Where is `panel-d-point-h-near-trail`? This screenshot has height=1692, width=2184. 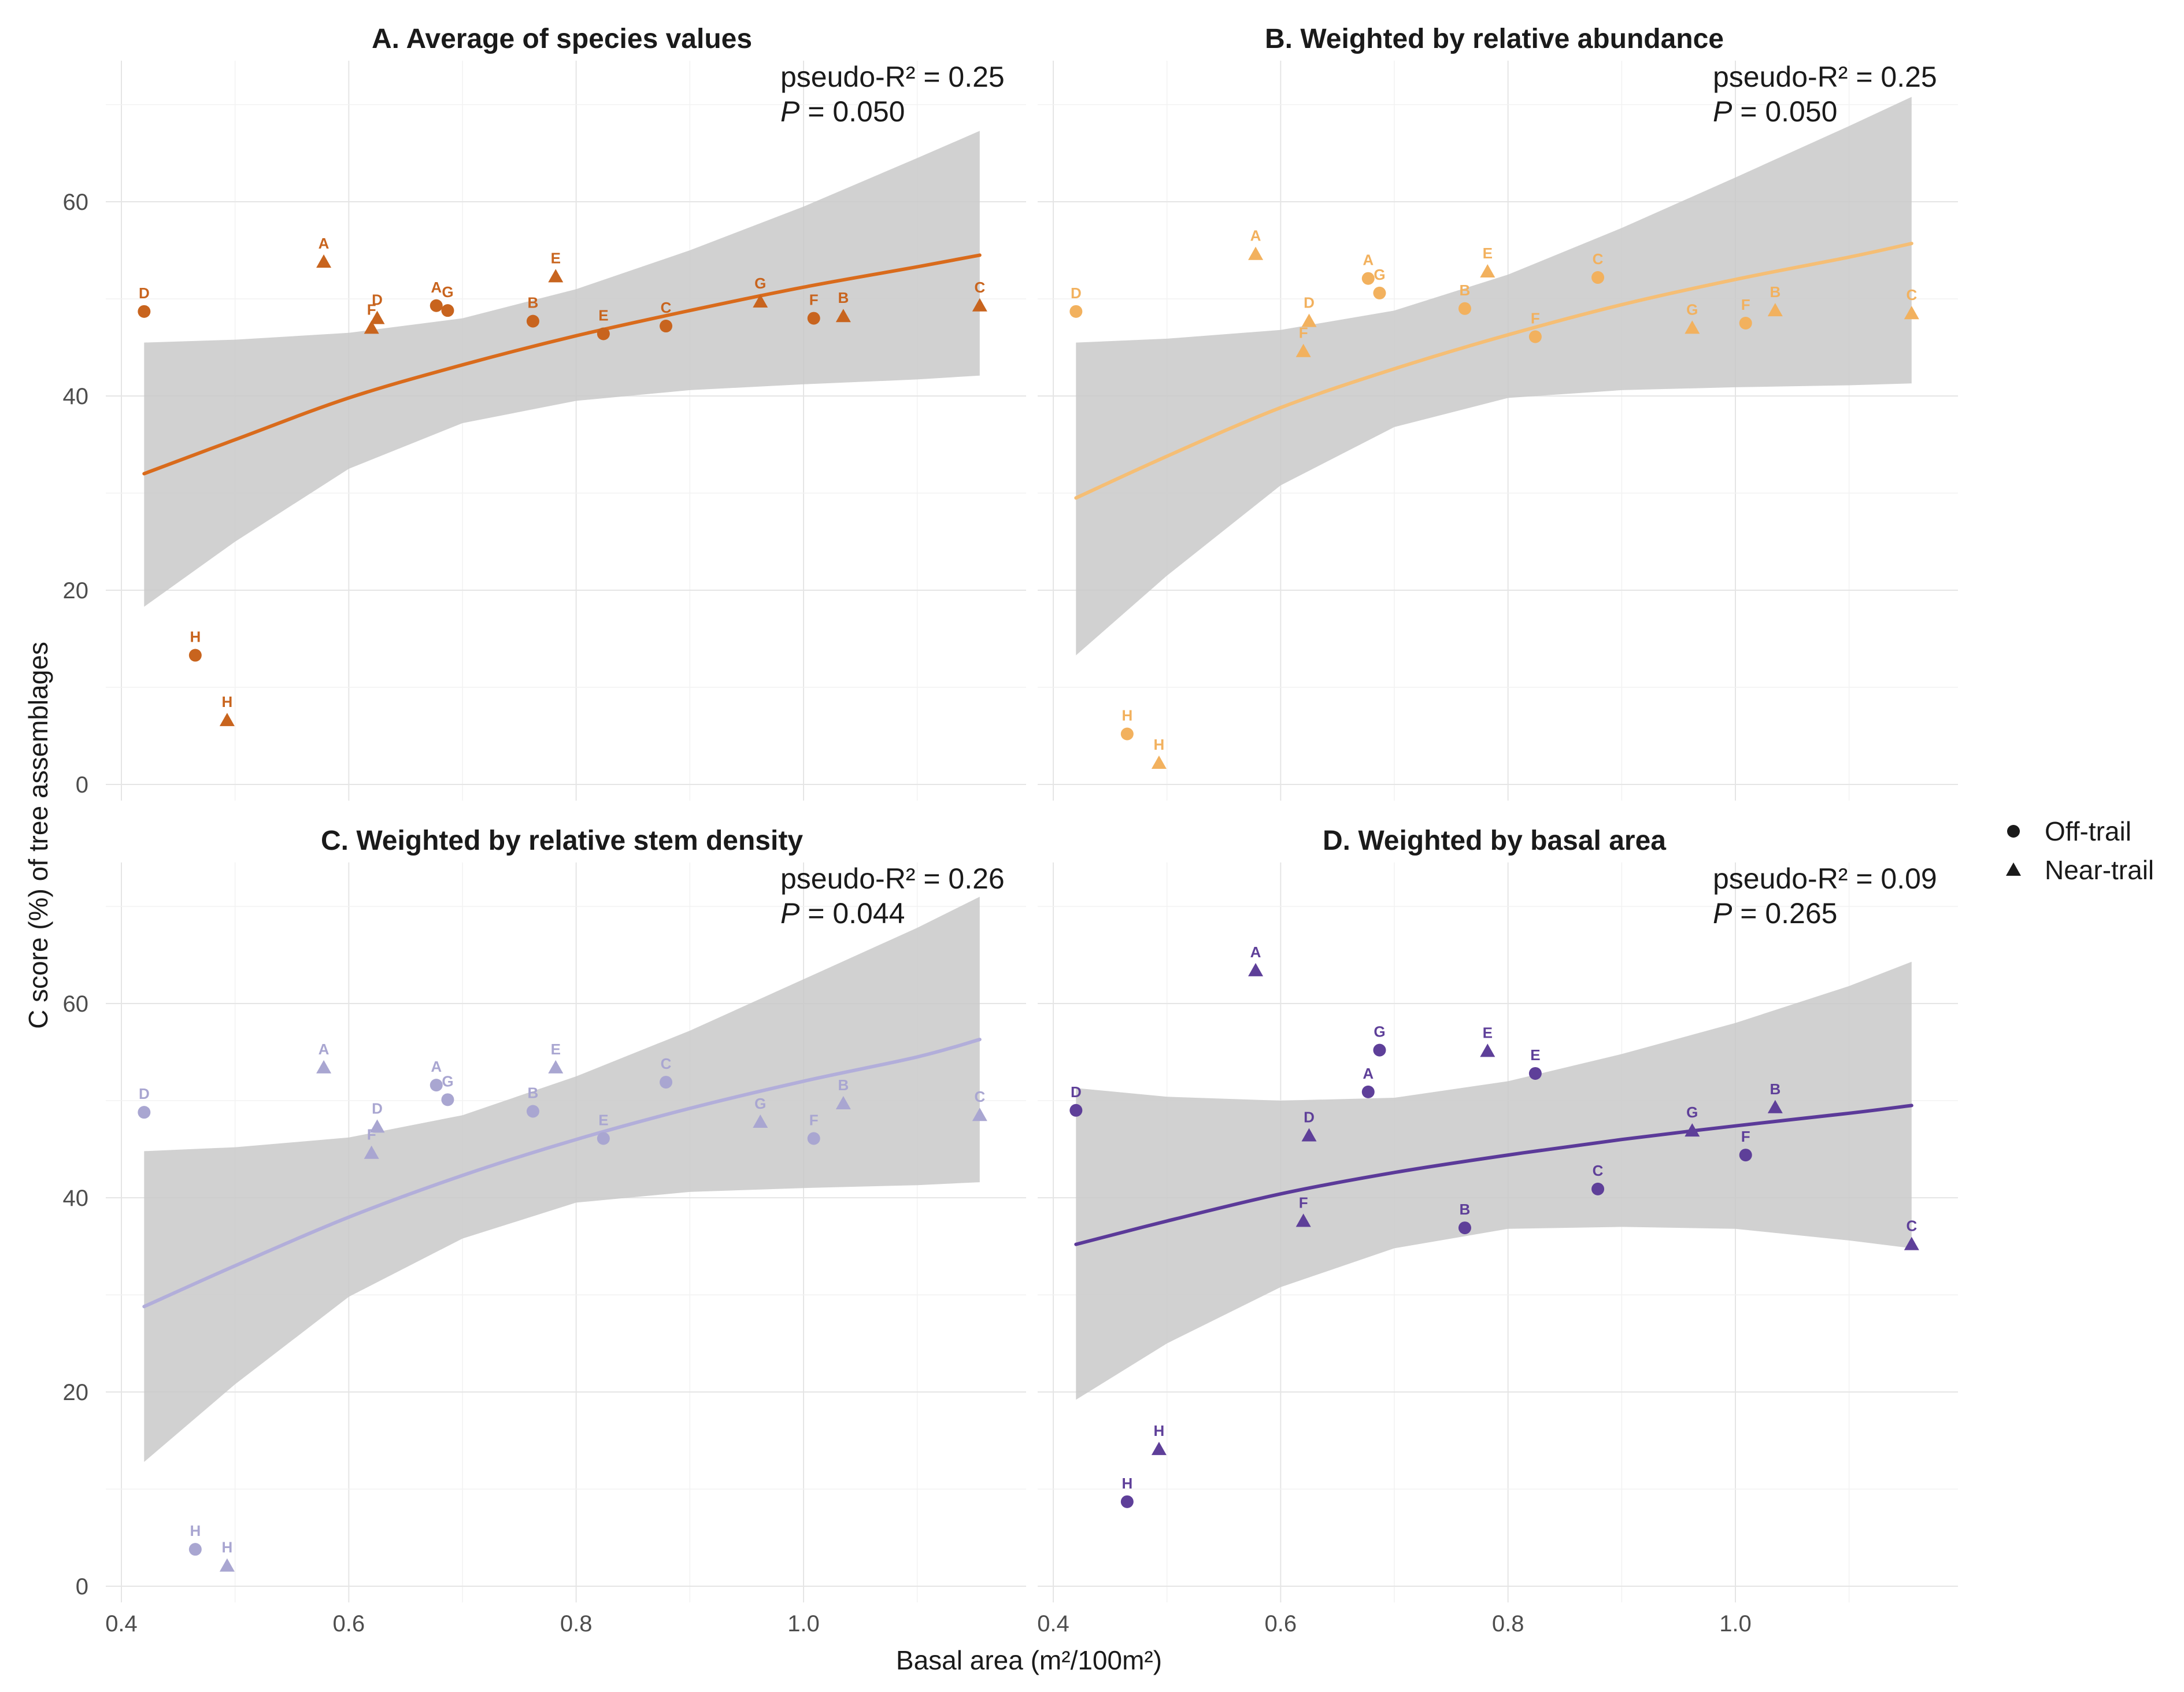 panel-d-point-h-near-trail is located at coordinates (1159, 1449).